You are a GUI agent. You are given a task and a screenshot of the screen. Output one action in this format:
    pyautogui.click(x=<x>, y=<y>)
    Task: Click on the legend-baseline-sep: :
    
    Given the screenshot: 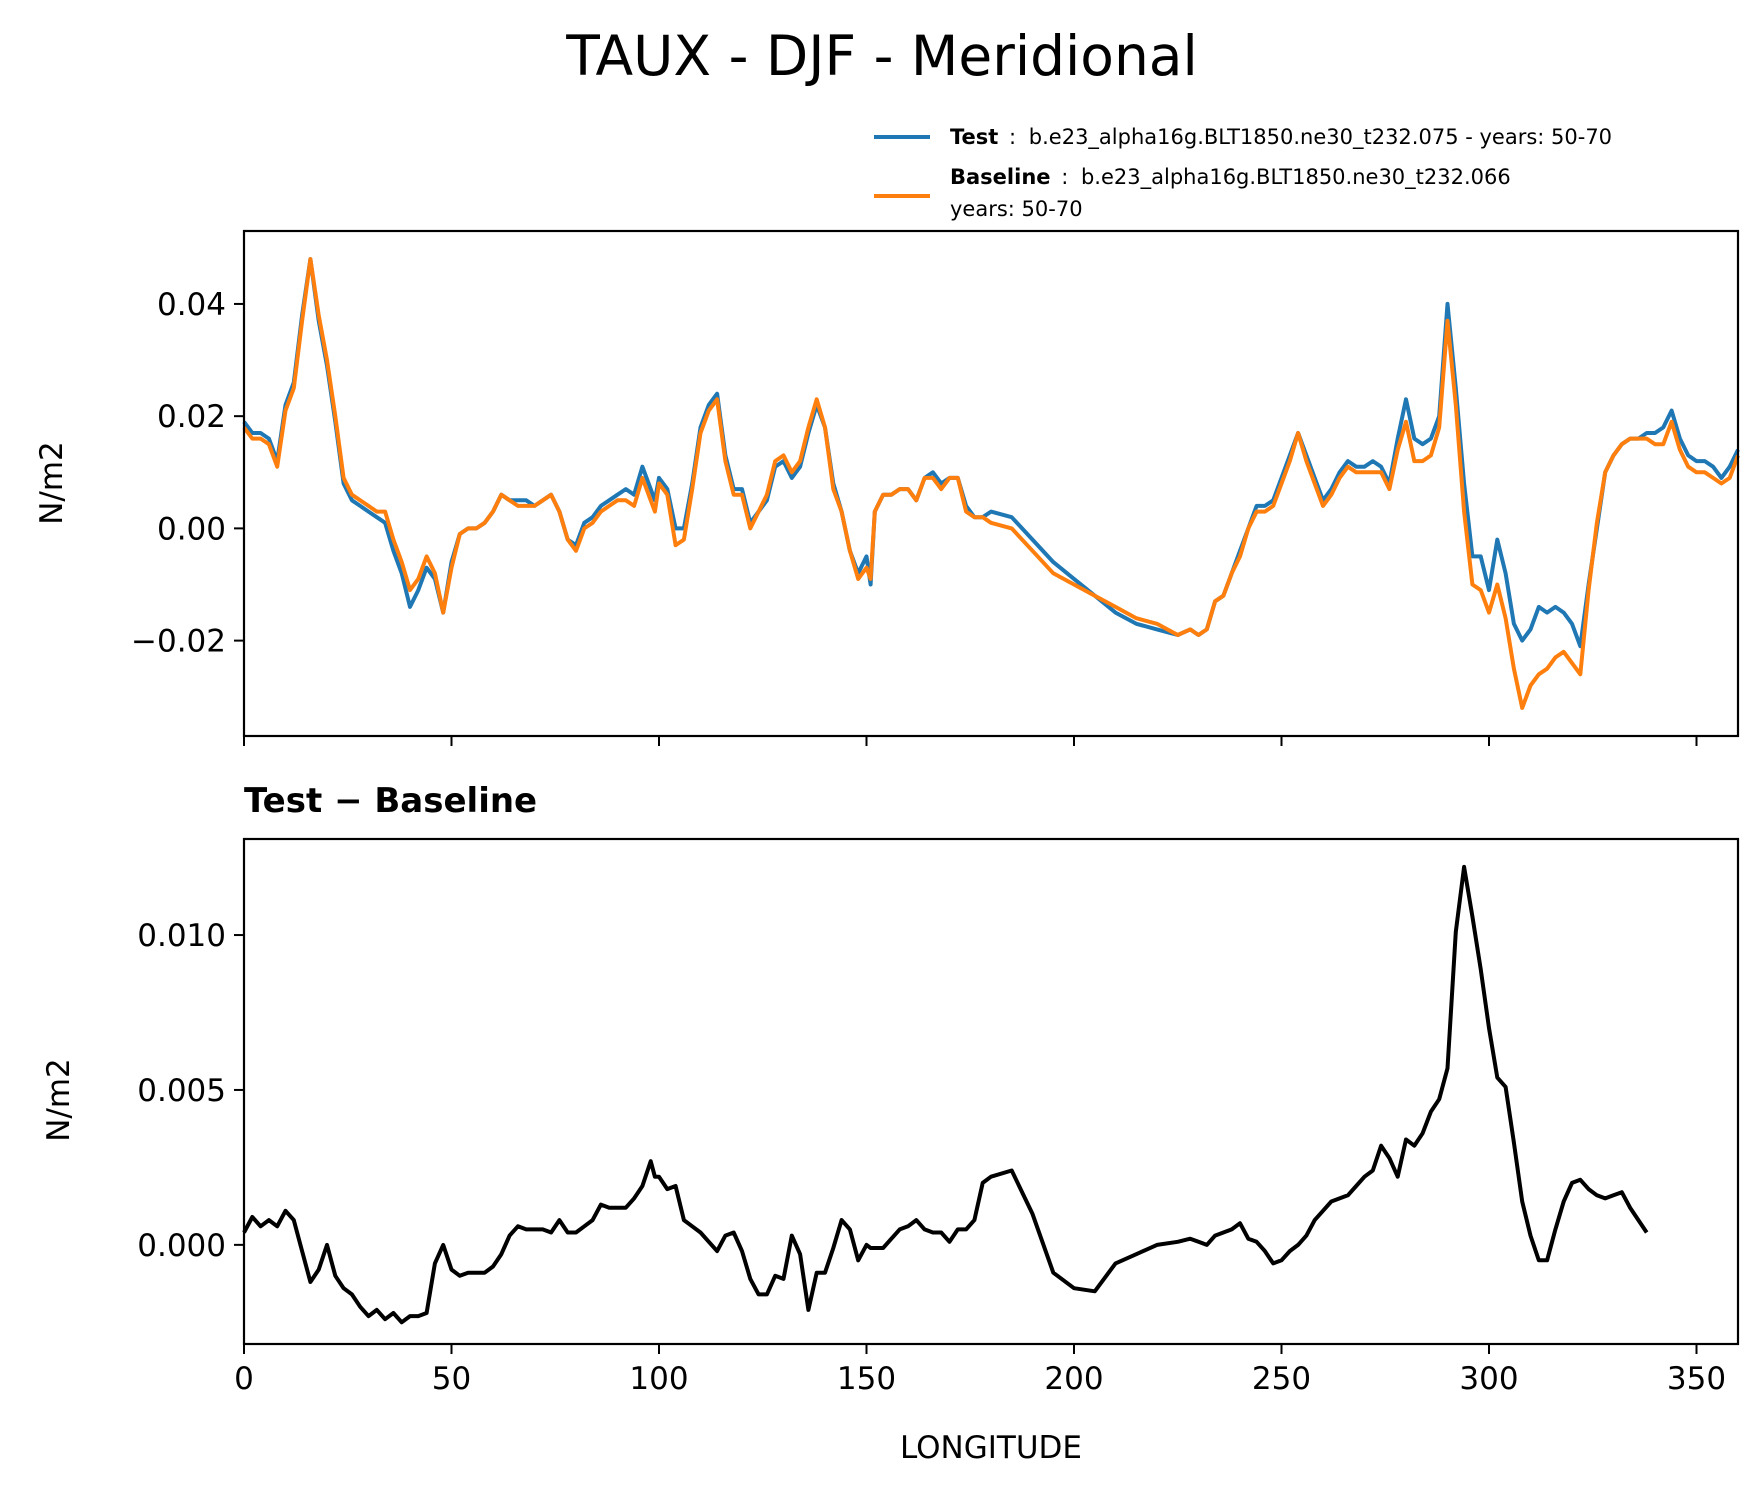 What is the action you would take?
    pyautogui.click(x=1064, y=177)
    